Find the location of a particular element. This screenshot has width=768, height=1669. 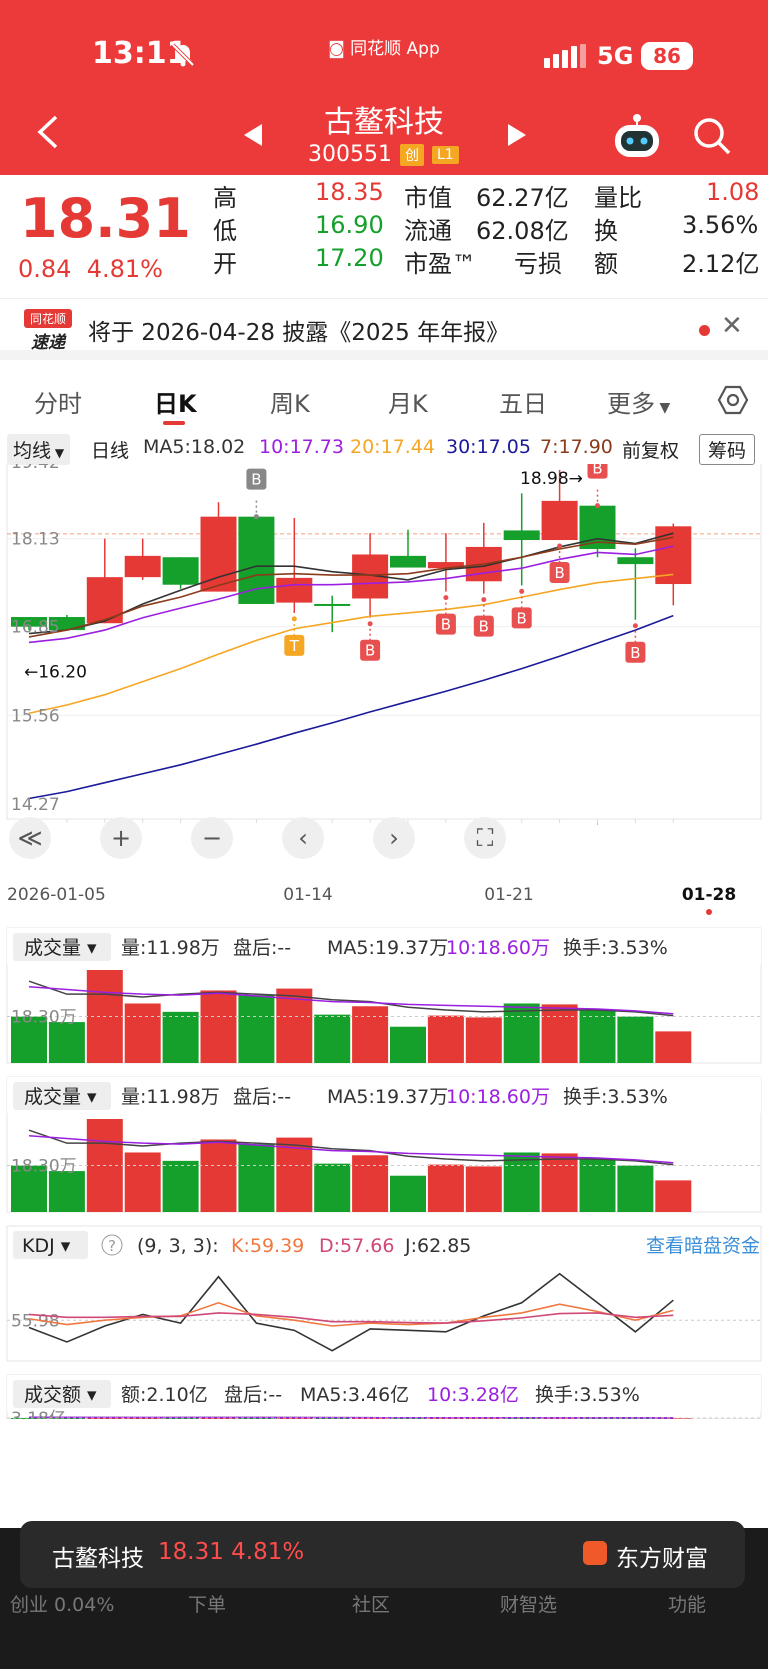

bottom-item-order: 下单 is located at coordinates (207, 1605).